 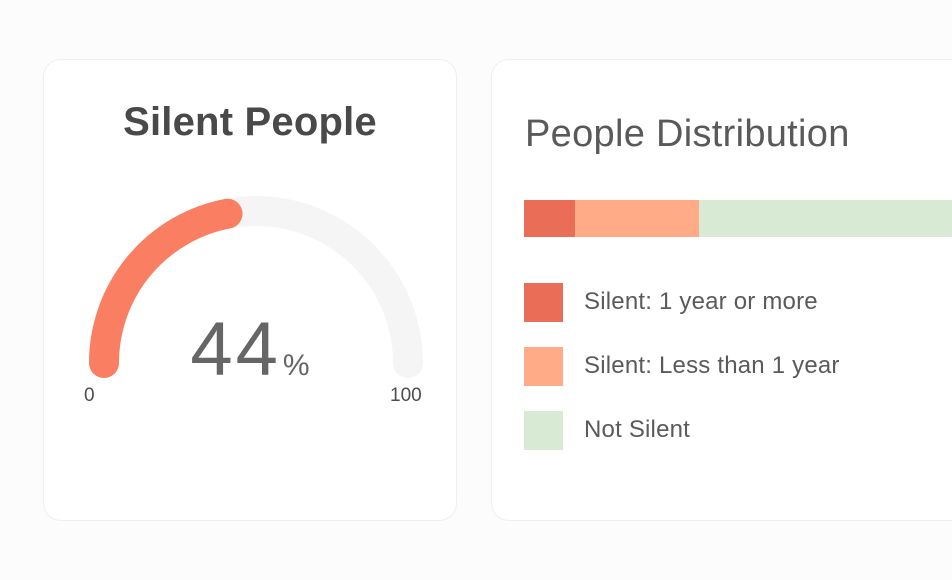 I want to click on legend-item-not-silent: Not Silent, so click(x=682, y=430).